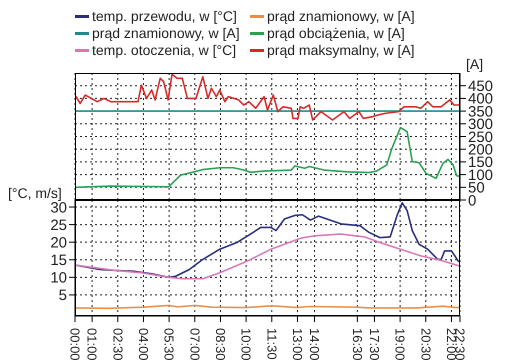  I want to click on legend-label: prąd obciążenia, w [A], so click(336, 33).